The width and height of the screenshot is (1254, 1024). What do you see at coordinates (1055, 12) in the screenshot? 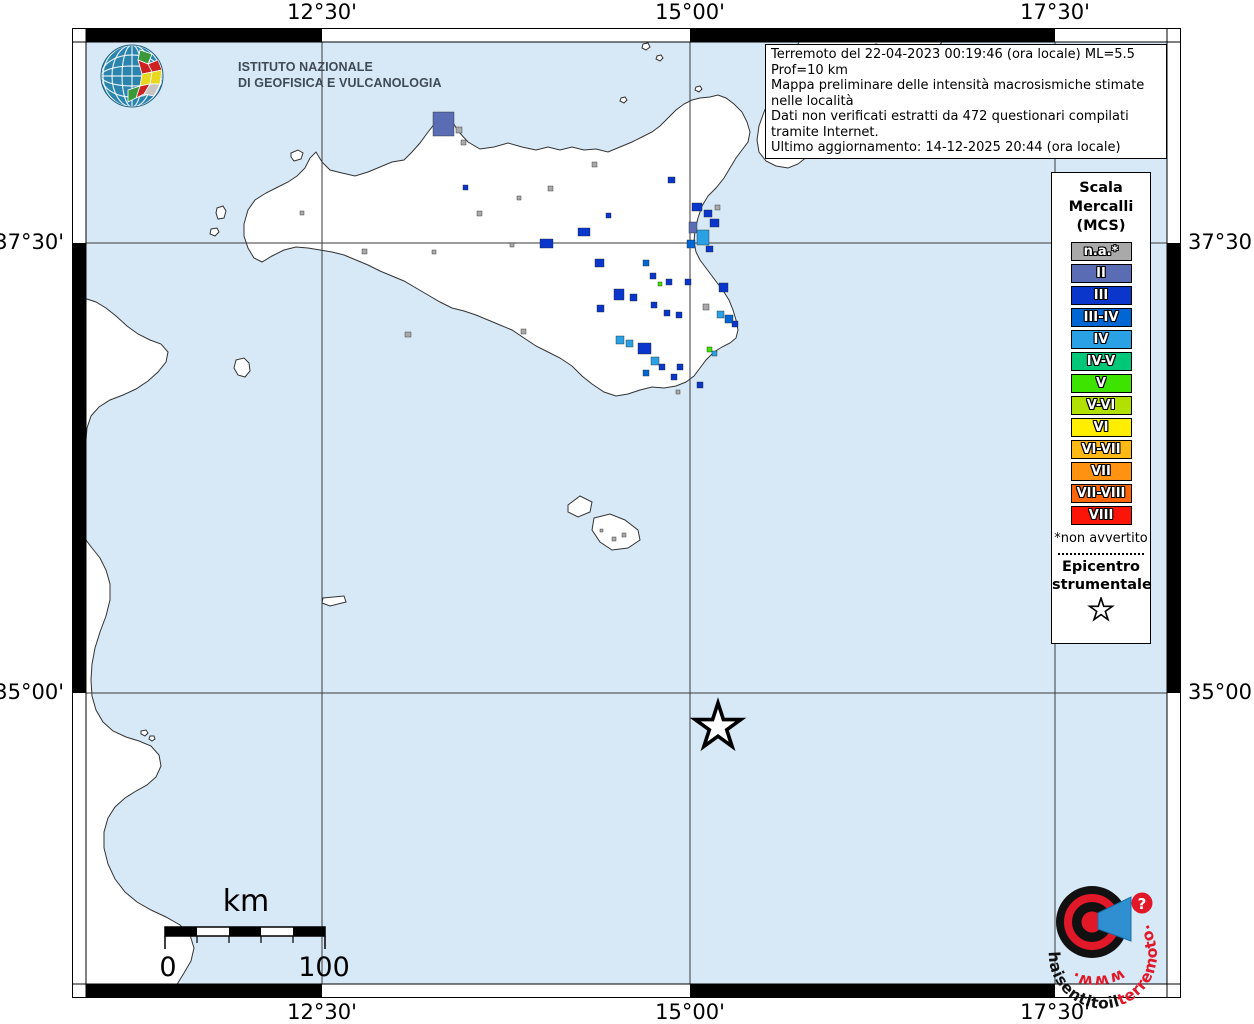
I see `axis-label-top-1730: 17°30'` at bounding box center [1055, 12].